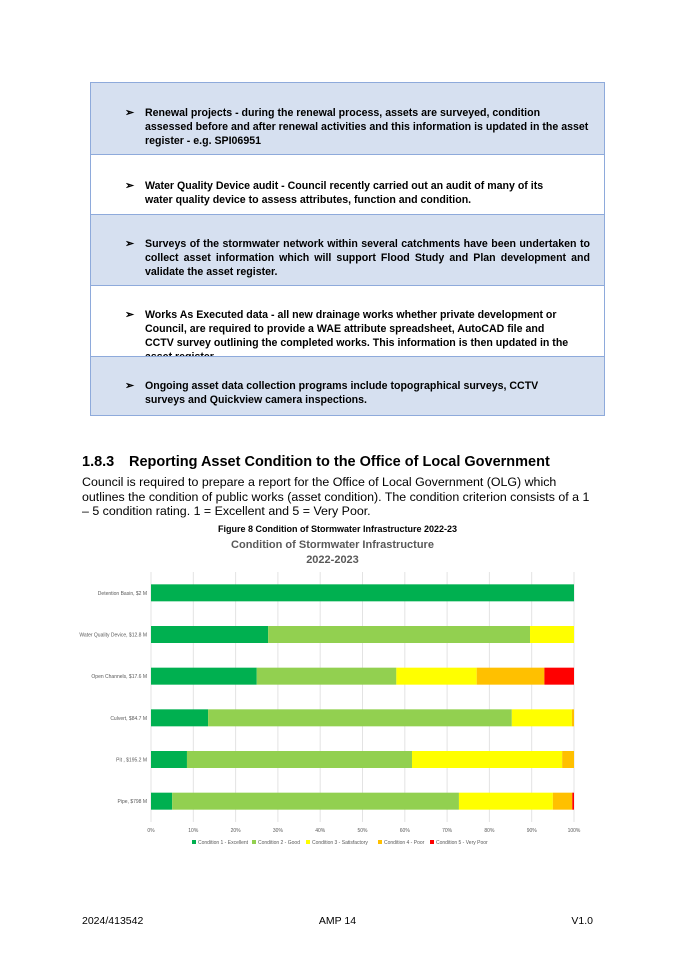 This screenshot has height=954, width=675. Describe the element at coordinates (337, 921) in the screenshot. I see `footer-page: AMP 14` at that location.